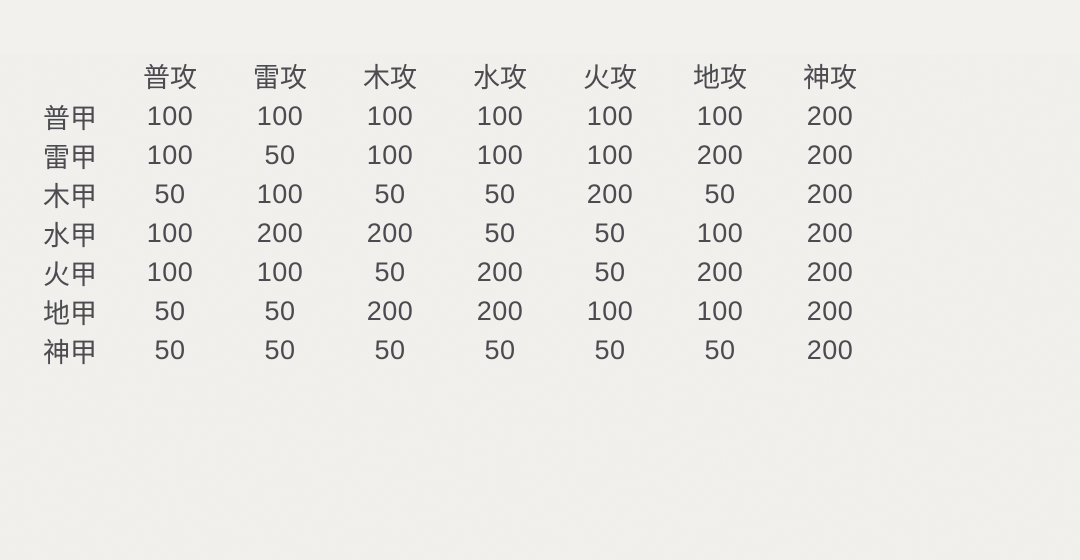 This screenshot has width=1080, height=560. What do you see at coordinates (70, 75) in the screenshot?
I see `corner-cell` at bounding box center [70, 75].